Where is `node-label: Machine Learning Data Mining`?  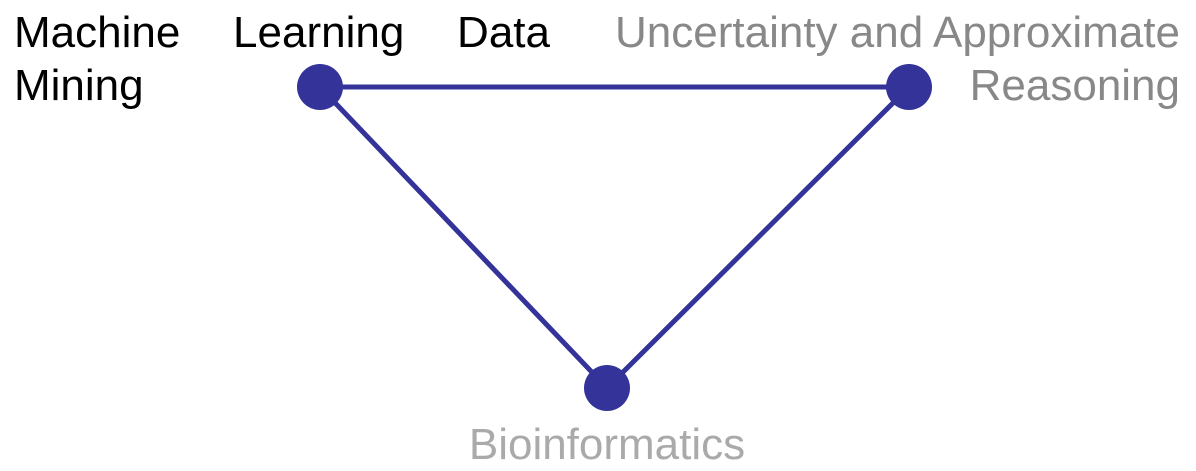
node-label: Machine Learning Data Mining is located at coordinates (282, 59).